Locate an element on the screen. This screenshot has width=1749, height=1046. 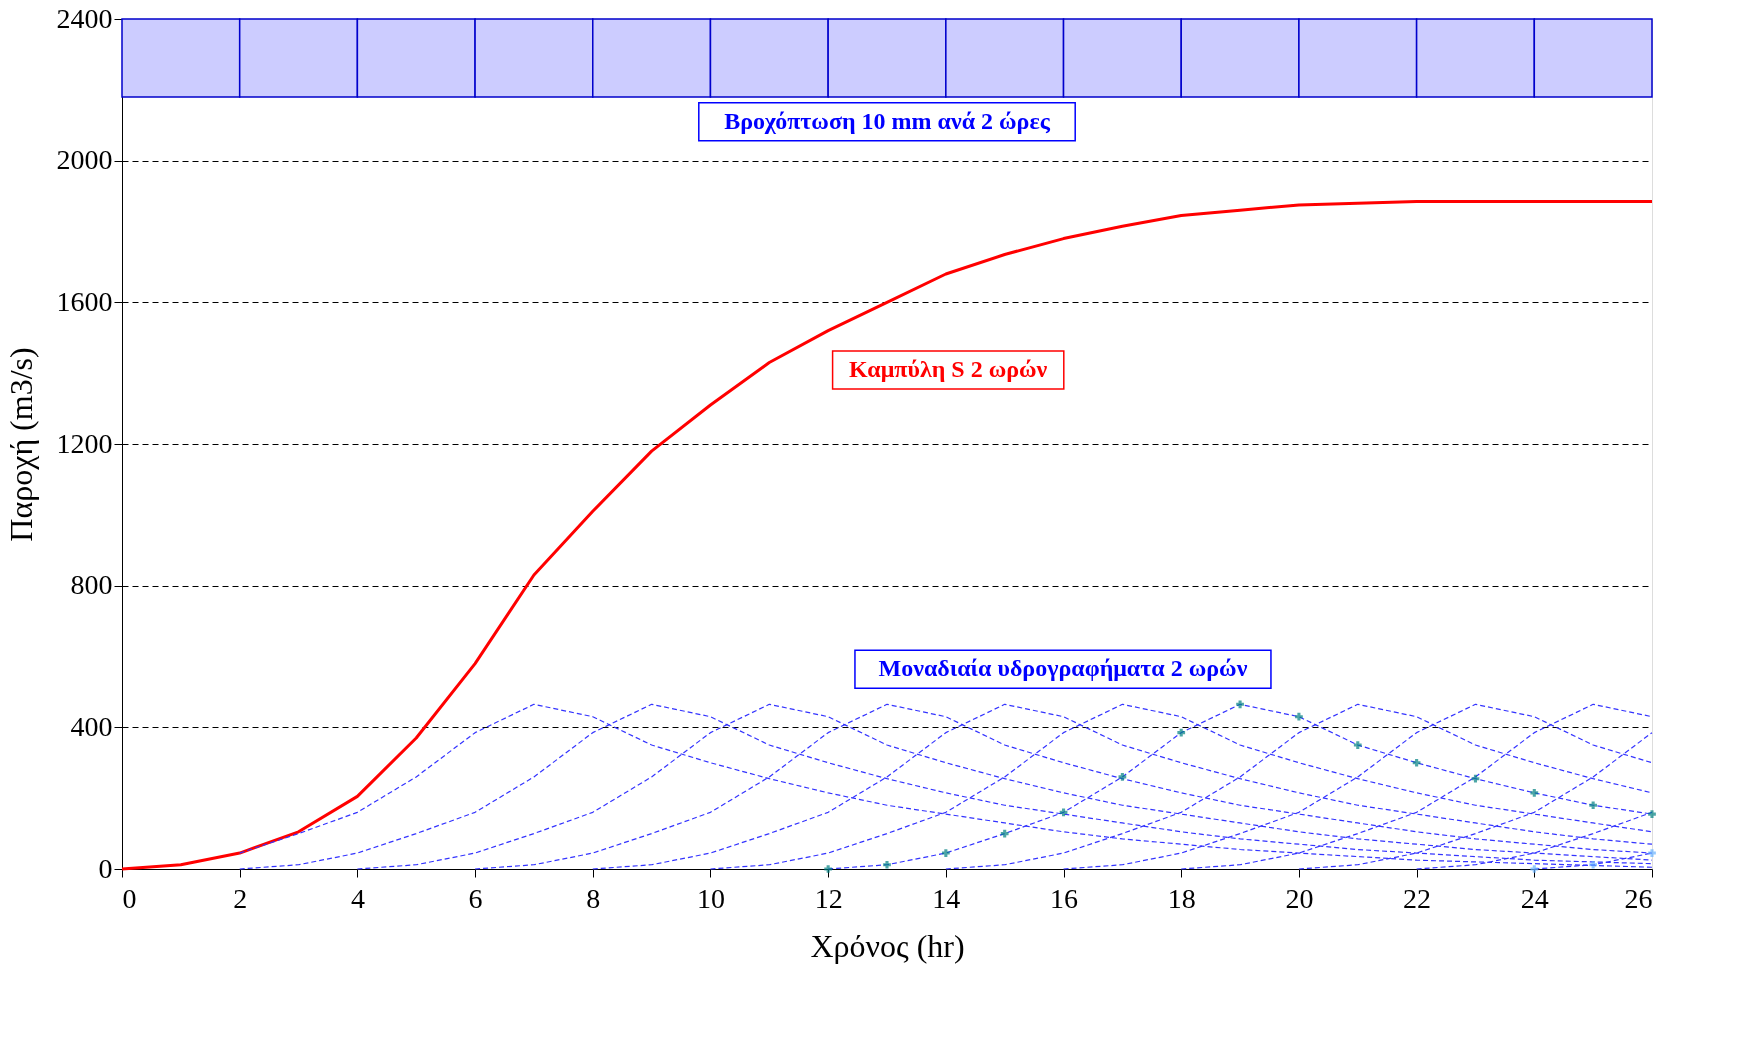
x-axis-title: Χρόνος (hr) is located at coordinates (887, 945).